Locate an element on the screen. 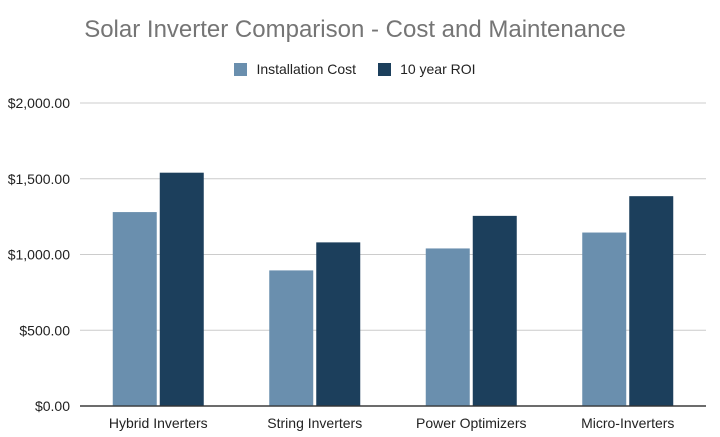 Image resolution: width=720 pixels, height=437 pixels. x-tick-label: Power Optimizers is located at coordinates (471, 423).